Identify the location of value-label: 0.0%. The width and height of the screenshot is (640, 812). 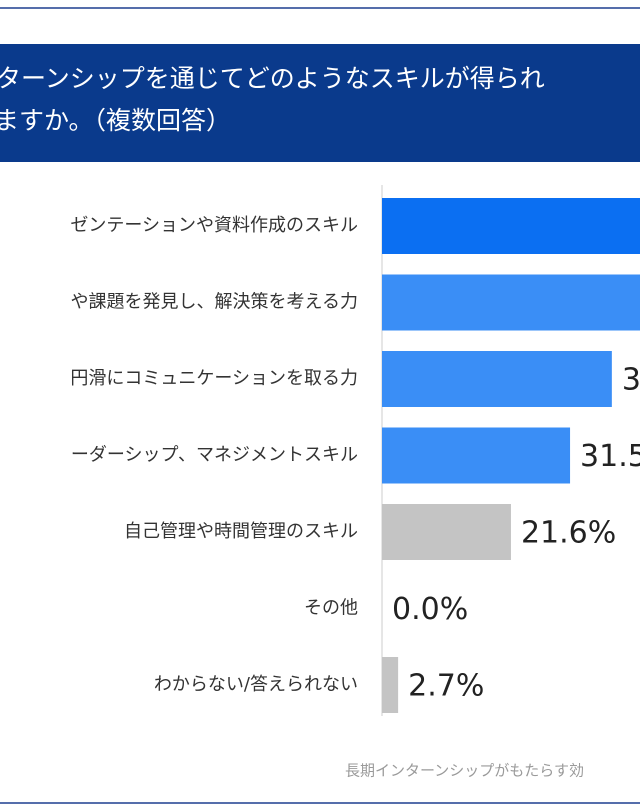
(430, 609).